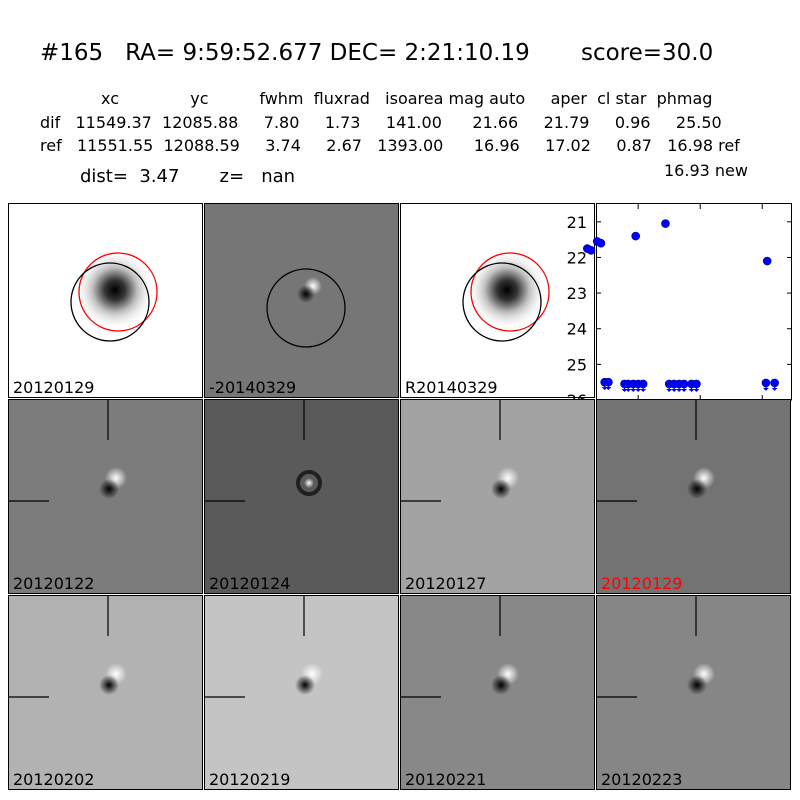 Image resolution: width=800 pixels, height=800 pixels. I want to click on ring-residual, so click(309, 483).